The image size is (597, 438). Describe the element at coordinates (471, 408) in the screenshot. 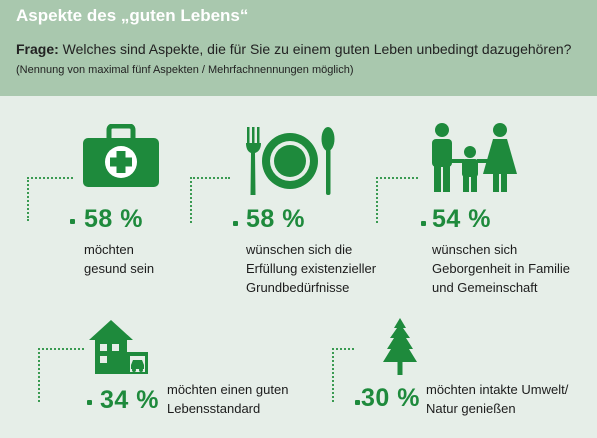

I see `description-line: Natur genießen` at that location.